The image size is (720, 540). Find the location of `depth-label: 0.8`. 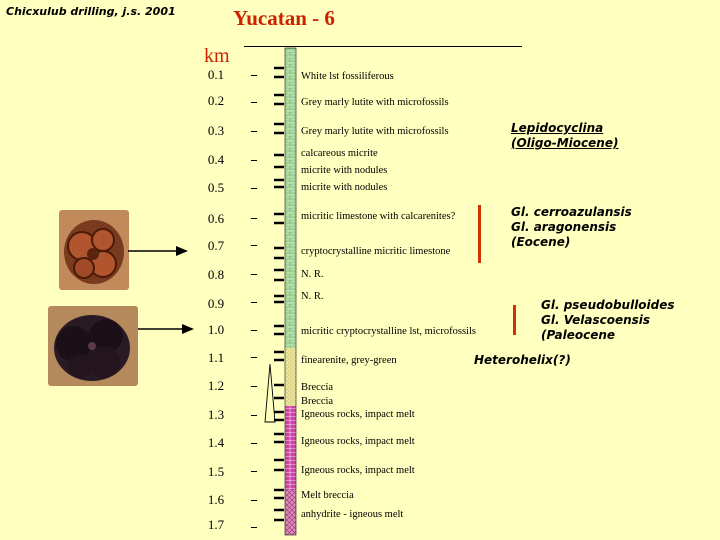

depth-label: 0.8 is located at coordinates (216, 274).